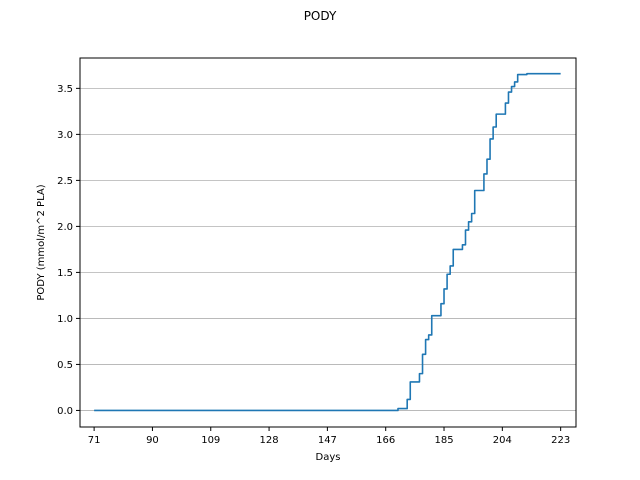 The image size is (640, 480). I want to click on x-tick-label-2: 109, so click(210, 440).